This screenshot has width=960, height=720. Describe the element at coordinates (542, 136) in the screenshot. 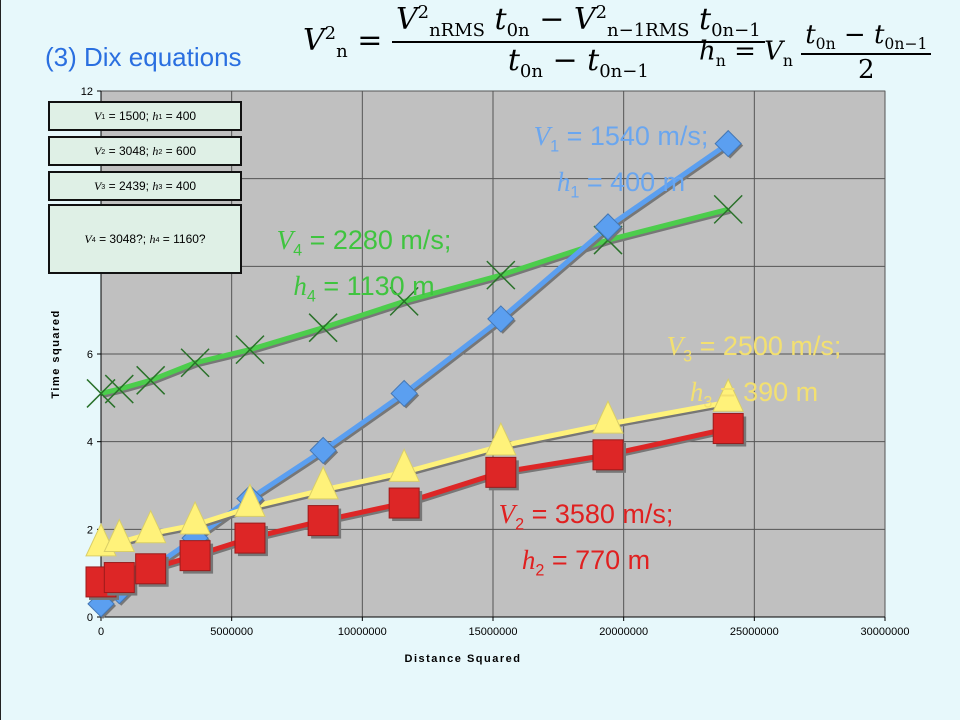

I see `annotation-1-v: V` at that location.